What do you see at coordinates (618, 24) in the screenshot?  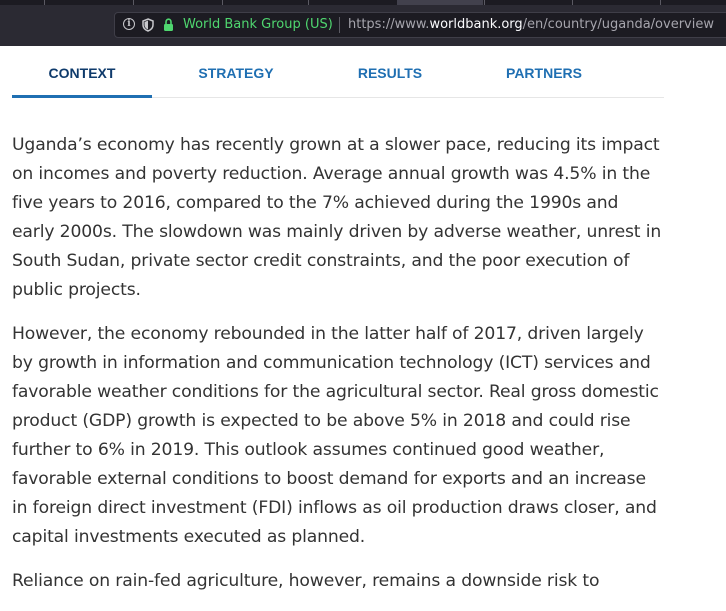 I see `url-path: /en/country/uganda/overview` at bounding box center [618, 24].